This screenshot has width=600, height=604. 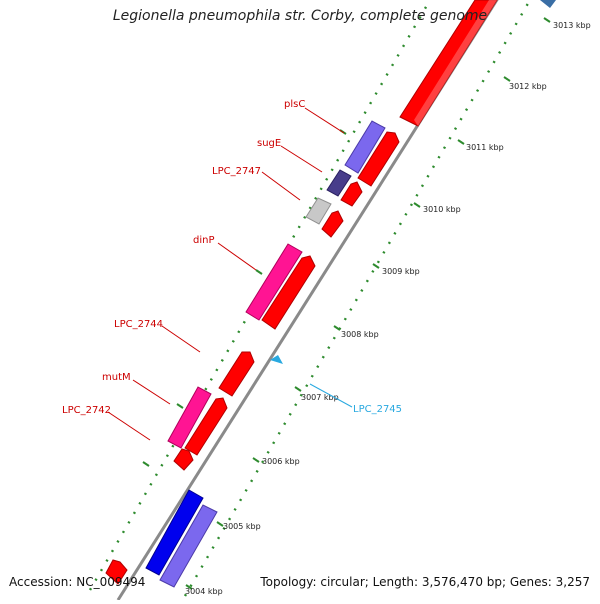 I want to click on plsC-feature, so click(x=365, y=147).